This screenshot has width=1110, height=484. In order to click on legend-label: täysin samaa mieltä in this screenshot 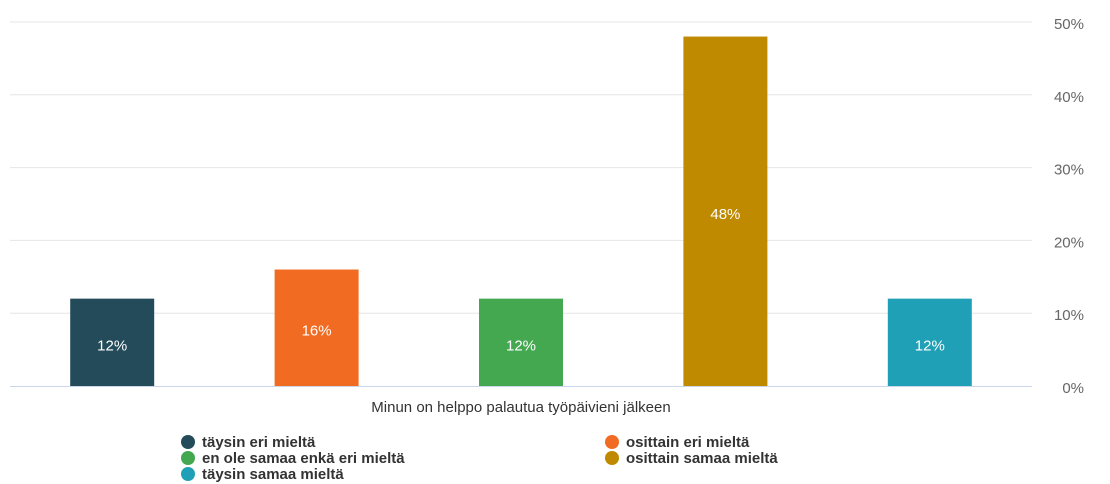, I will do `click(273, 474)`.